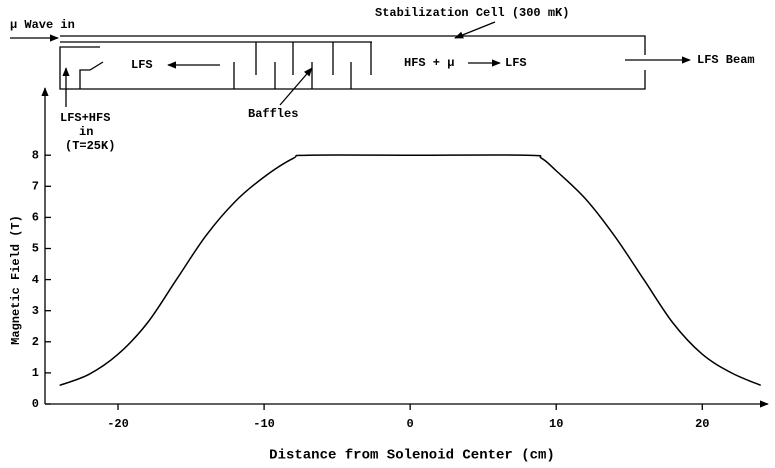 This screenshot has height=468, width=775. What do you see at coordinates (35, 186) in the screenshot?
I see `y-tick-label: 7` at bounding box center [35, 186].